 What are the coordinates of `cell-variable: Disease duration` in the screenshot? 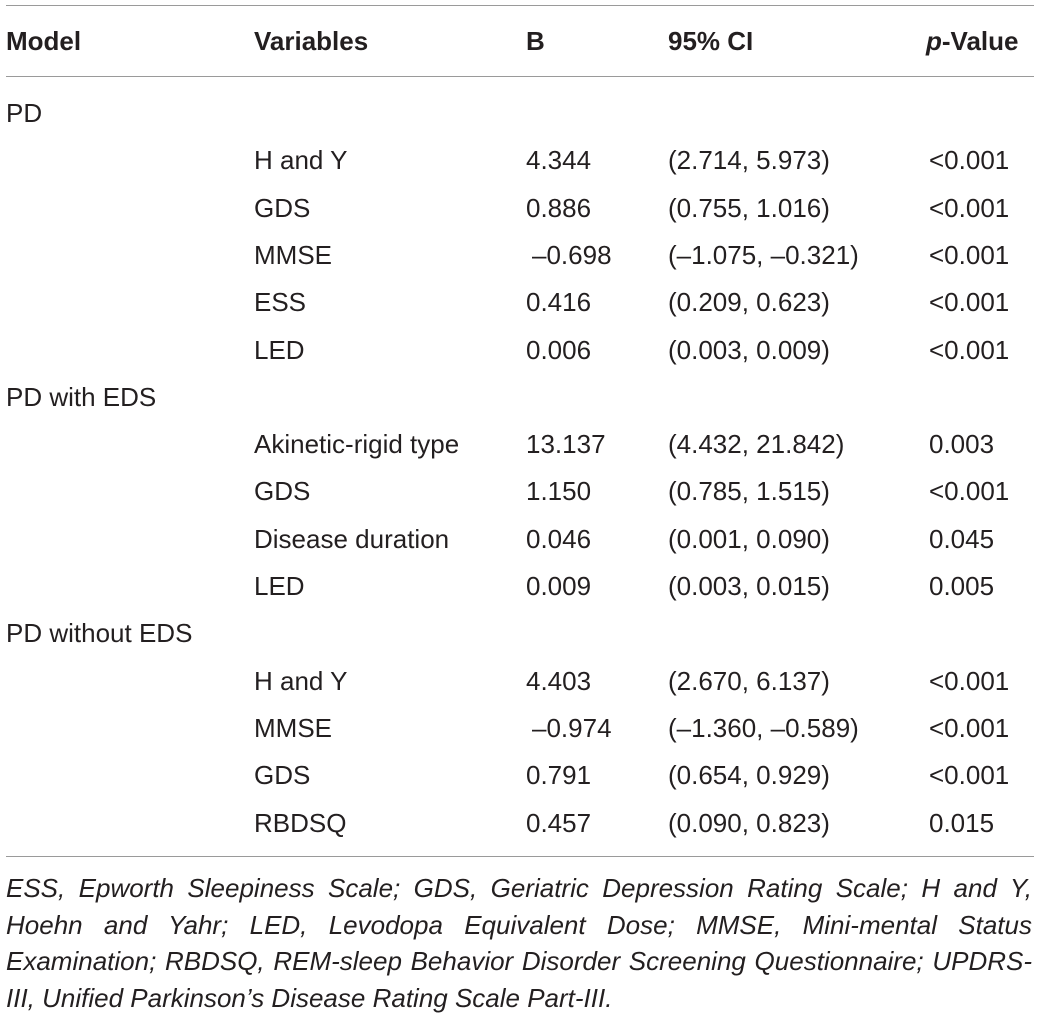 It's located at (352, 538).